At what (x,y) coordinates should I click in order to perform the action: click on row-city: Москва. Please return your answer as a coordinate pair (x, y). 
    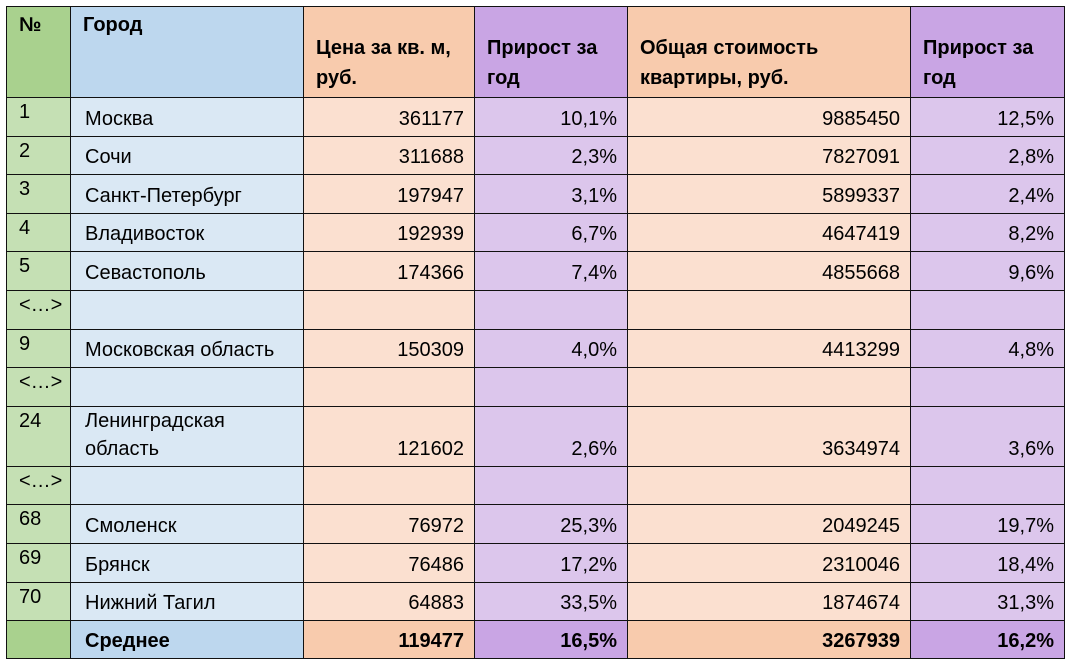
    Looking at the image, I should click on (187, 117).